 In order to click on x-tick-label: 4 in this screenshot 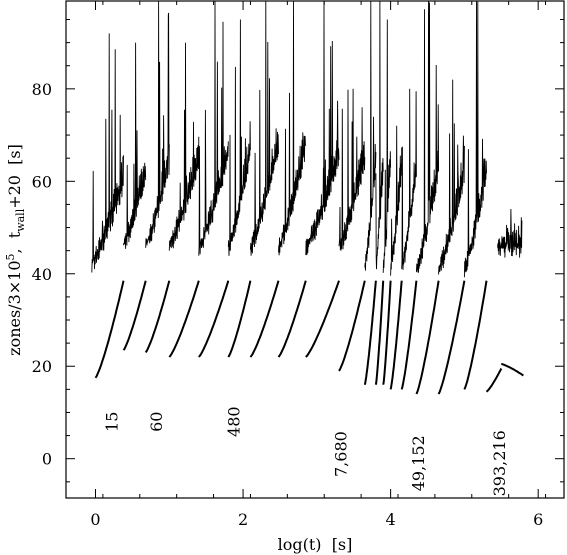, I will do `click(391, 519)`.